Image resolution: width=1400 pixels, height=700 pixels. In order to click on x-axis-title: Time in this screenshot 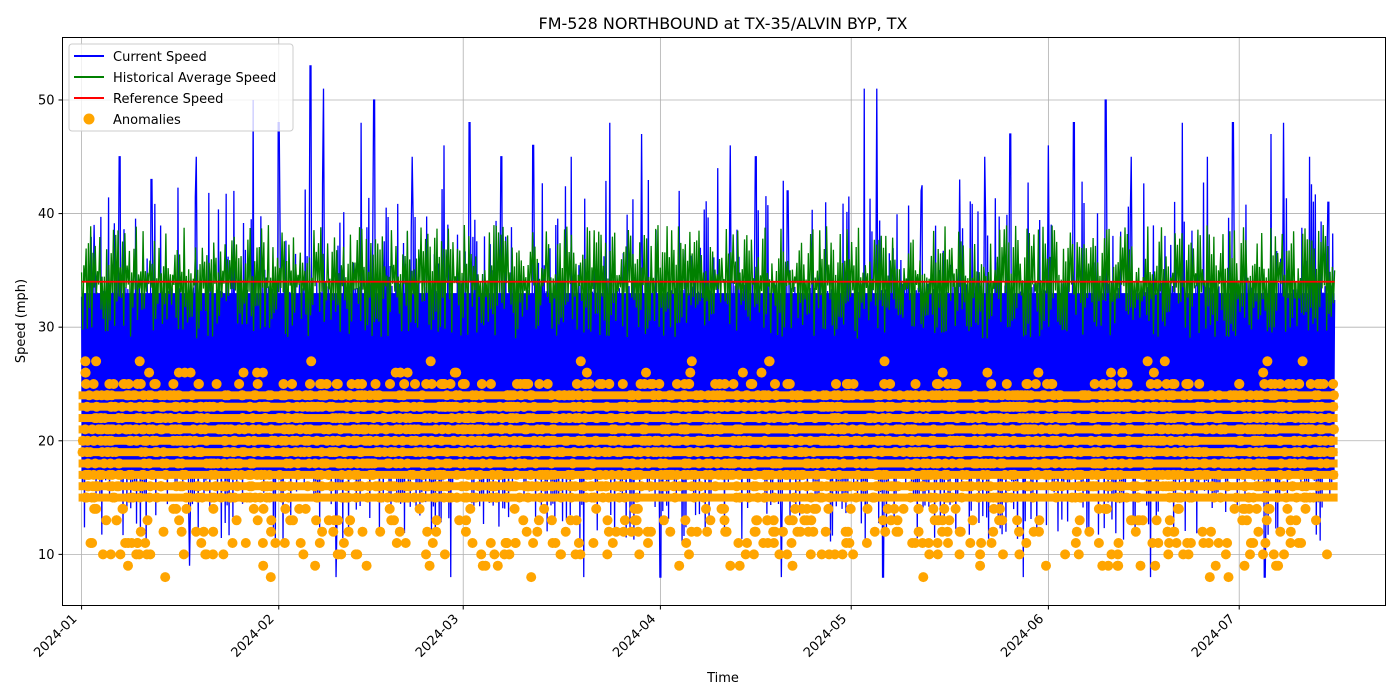, I will do `click(722, 678)`.